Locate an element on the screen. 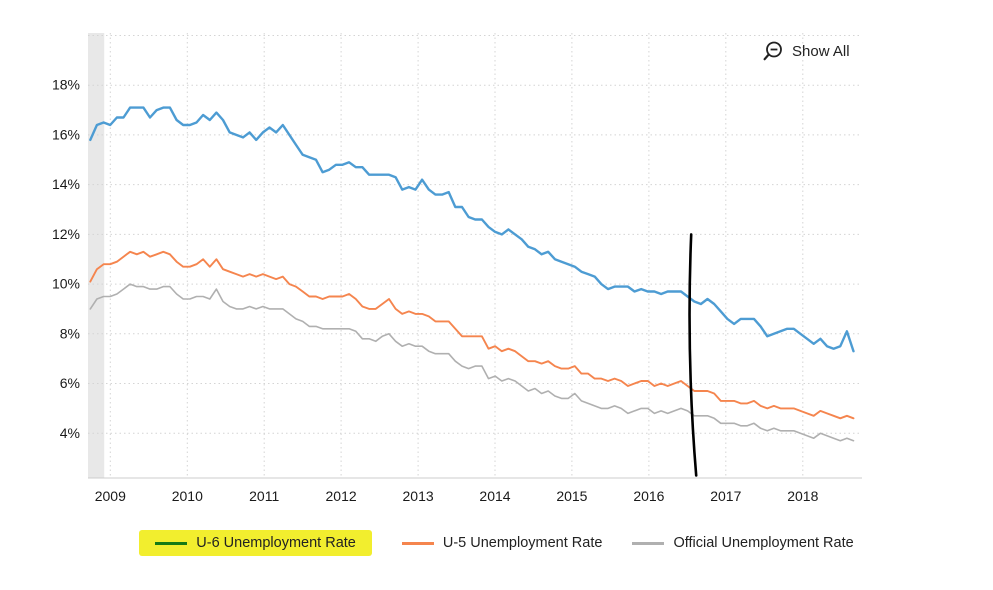  y-tick-label: 18% is located at coordinates (66, 85).